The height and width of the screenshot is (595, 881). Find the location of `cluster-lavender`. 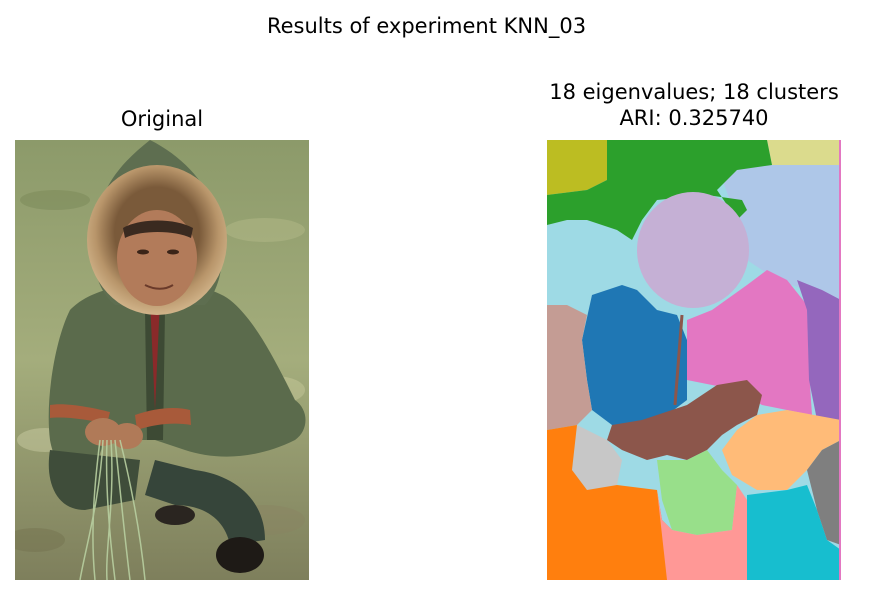

cluster-lavender is located at coordinates (693, 250).